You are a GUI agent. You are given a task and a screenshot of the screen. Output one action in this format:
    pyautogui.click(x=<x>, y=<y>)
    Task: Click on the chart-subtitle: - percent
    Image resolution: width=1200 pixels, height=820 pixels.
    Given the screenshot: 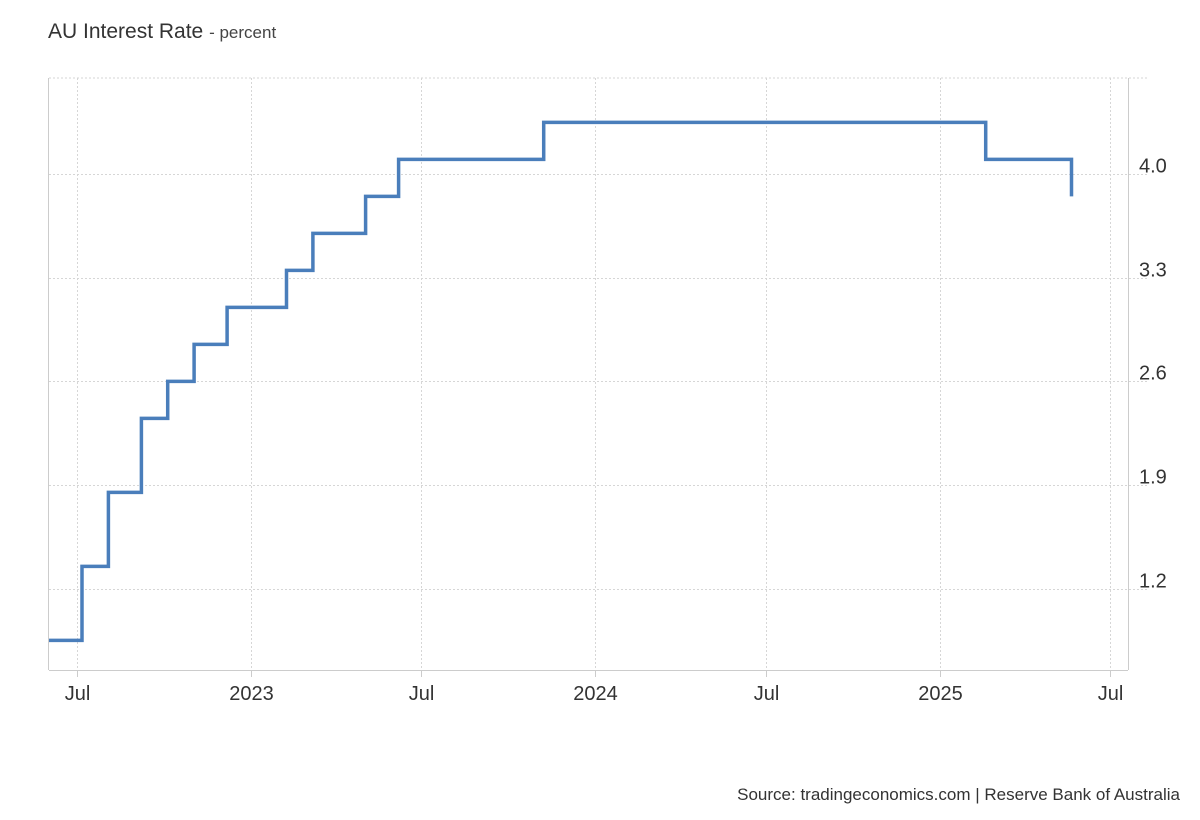 What is the action you would take?
    pyautogui.click(x=243, y=32)
    